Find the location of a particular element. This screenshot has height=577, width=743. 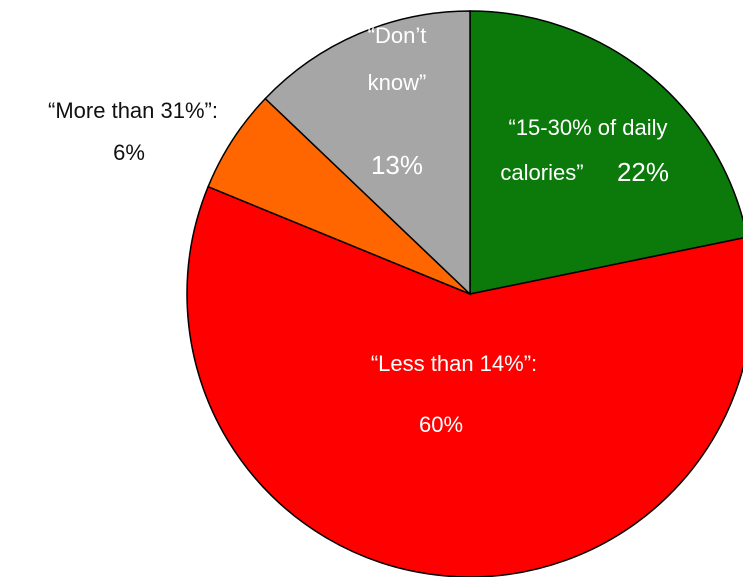

slice-label-dont-know-line1: “Don’t is located at coordinates (397, 35).